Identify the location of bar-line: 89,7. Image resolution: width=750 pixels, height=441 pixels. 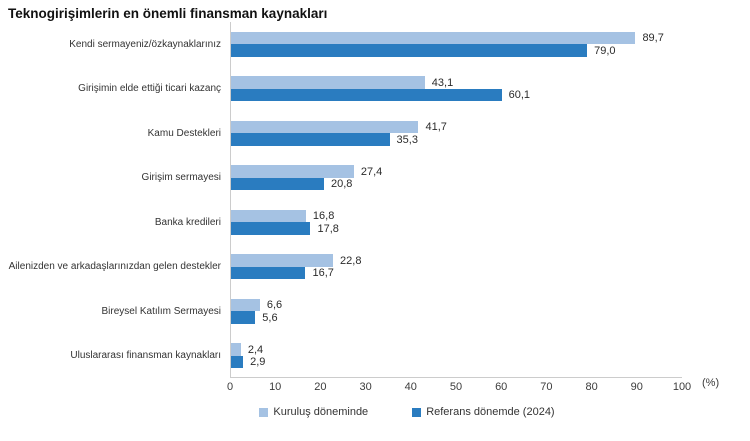
(456, 38).